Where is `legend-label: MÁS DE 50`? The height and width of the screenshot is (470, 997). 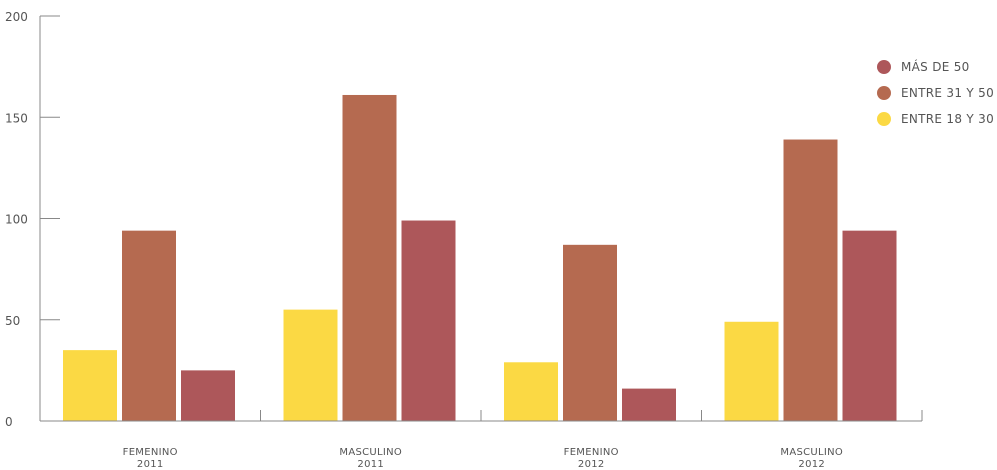 legend-label: MÁS DE 50 is located at coordinates (935, 66).